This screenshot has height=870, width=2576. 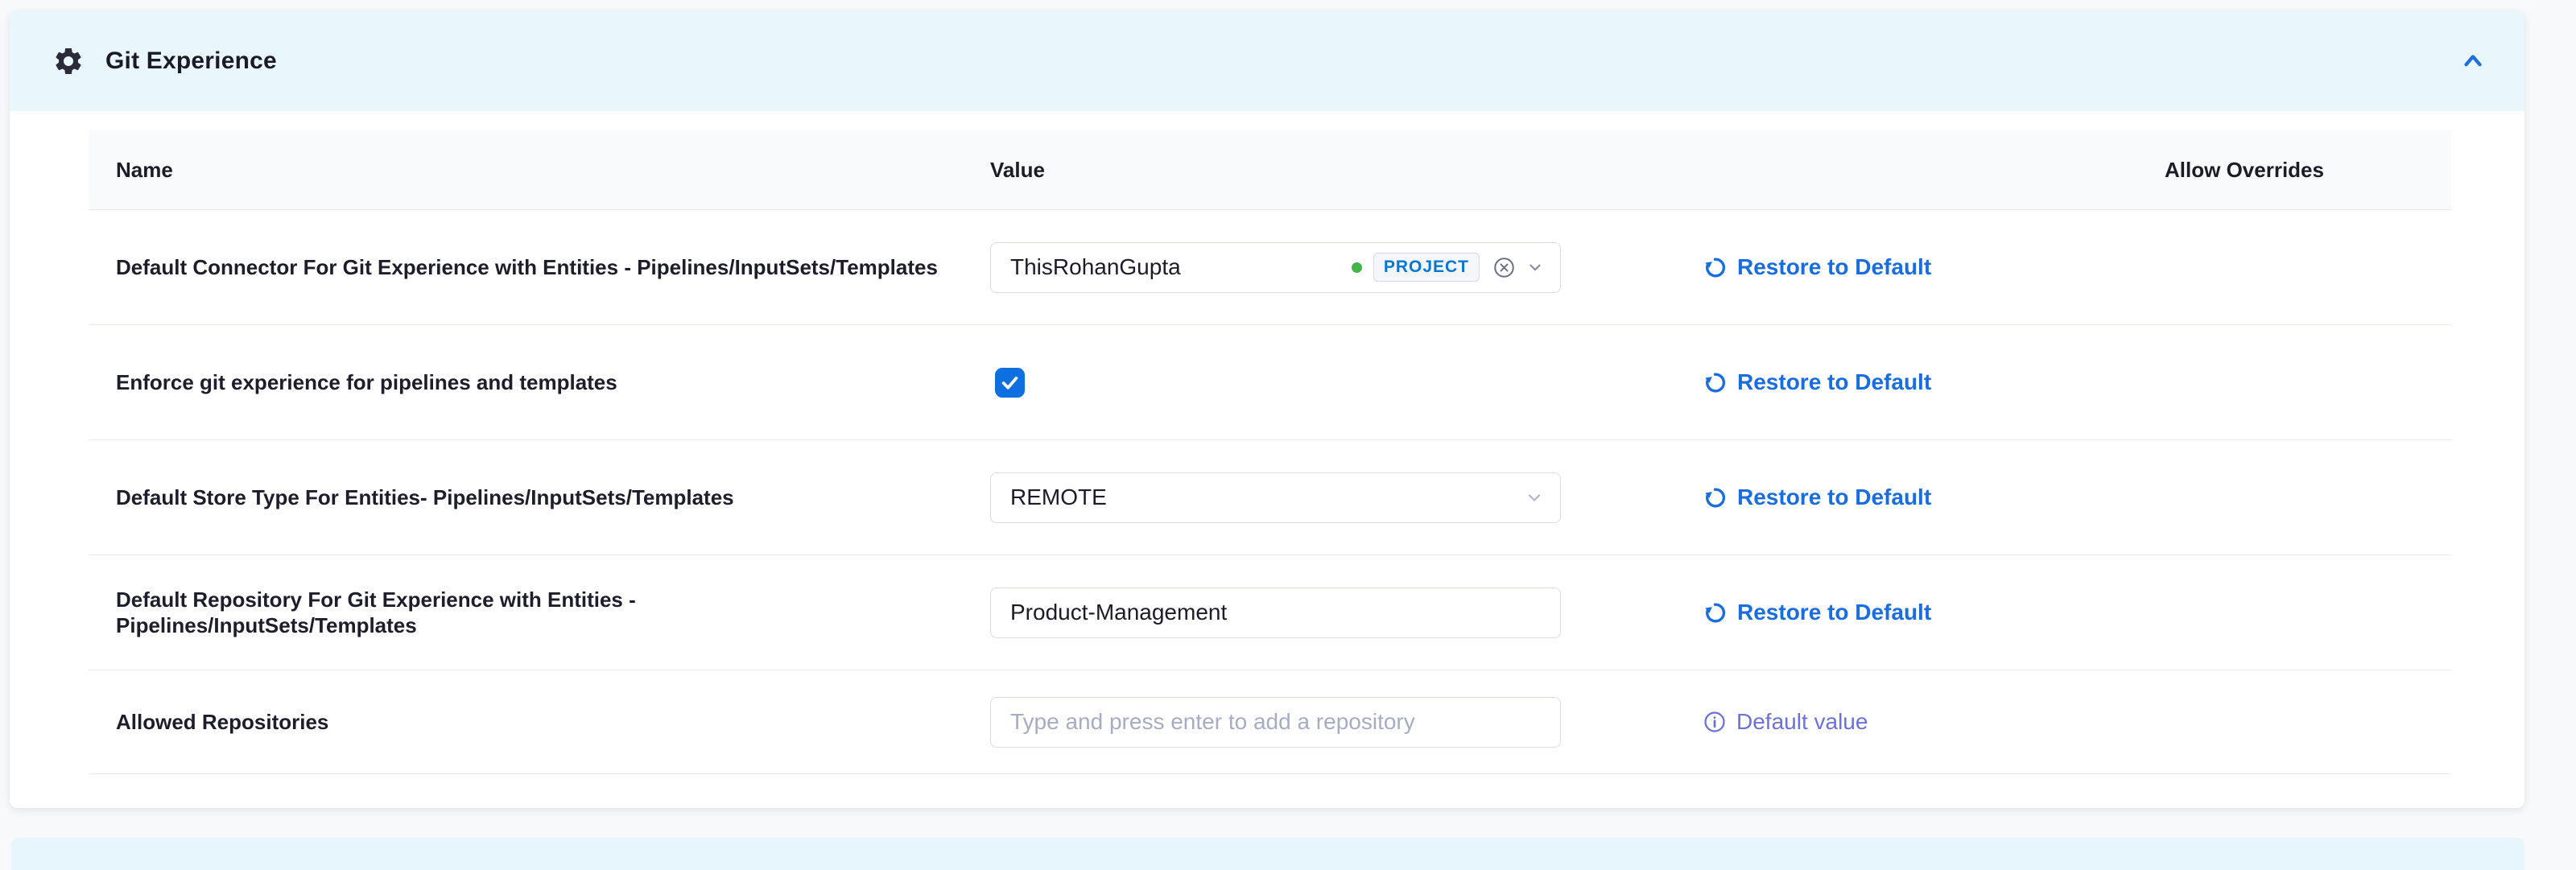 What do you see at coordinates (1426, 267) in the screenshot?
I see `connector-scope-badge: PROJECT` at bounding box center [1426, 267].